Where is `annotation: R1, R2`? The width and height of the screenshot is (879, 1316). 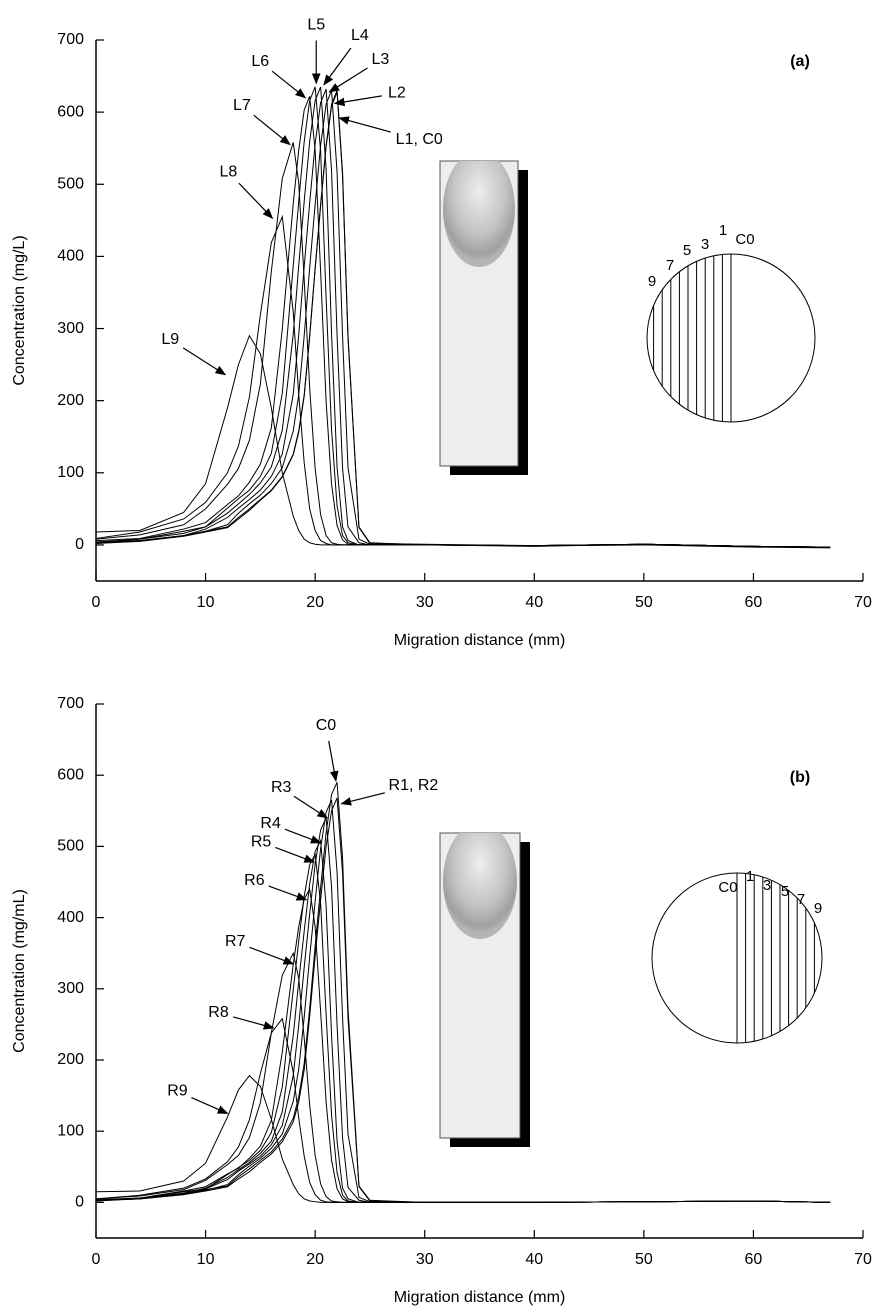
annotation: R1, R2 is located at coordinates (414, 785).